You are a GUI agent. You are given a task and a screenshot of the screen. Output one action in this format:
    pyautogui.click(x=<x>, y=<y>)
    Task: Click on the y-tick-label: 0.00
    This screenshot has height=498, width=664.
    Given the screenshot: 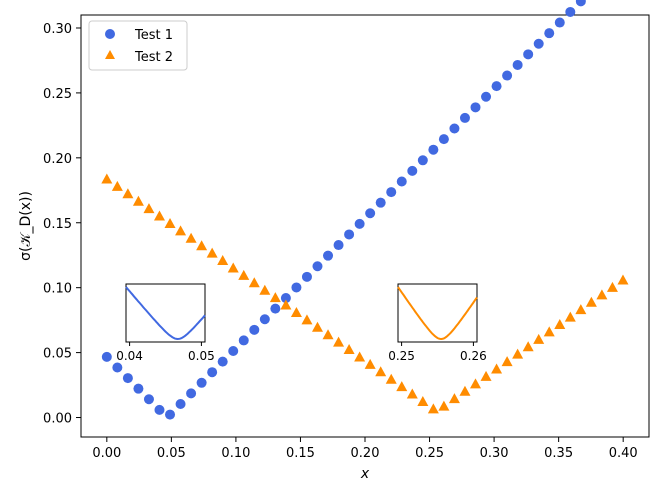 What is the action you would take?
    pyautogui.click(x=57, y=419)
    